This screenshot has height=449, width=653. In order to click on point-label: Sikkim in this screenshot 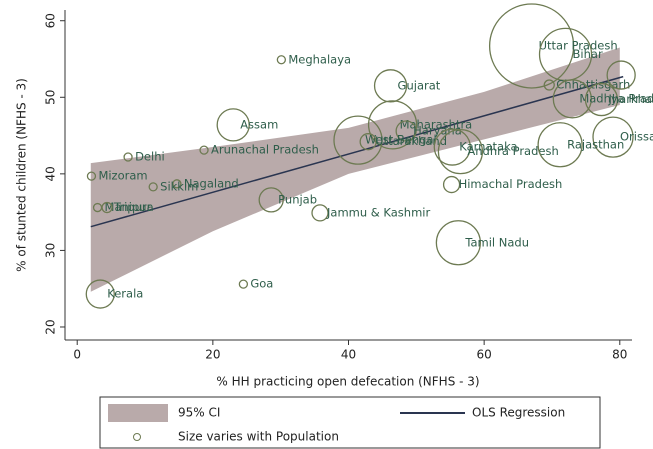, I will do `click(179, 186)`.